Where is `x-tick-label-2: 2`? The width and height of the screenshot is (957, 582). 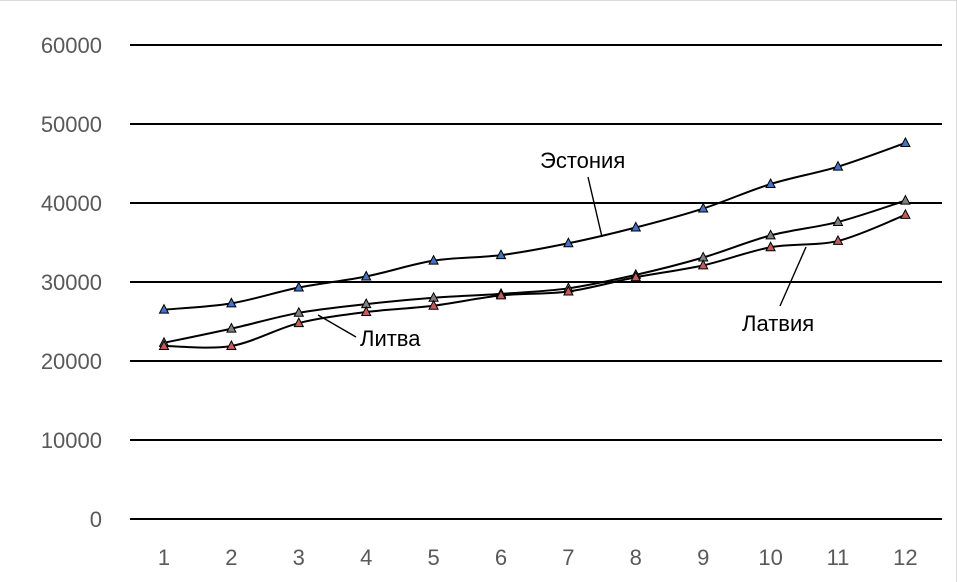 x-tick-label-2: 2 is located at coordinates (231, 557).